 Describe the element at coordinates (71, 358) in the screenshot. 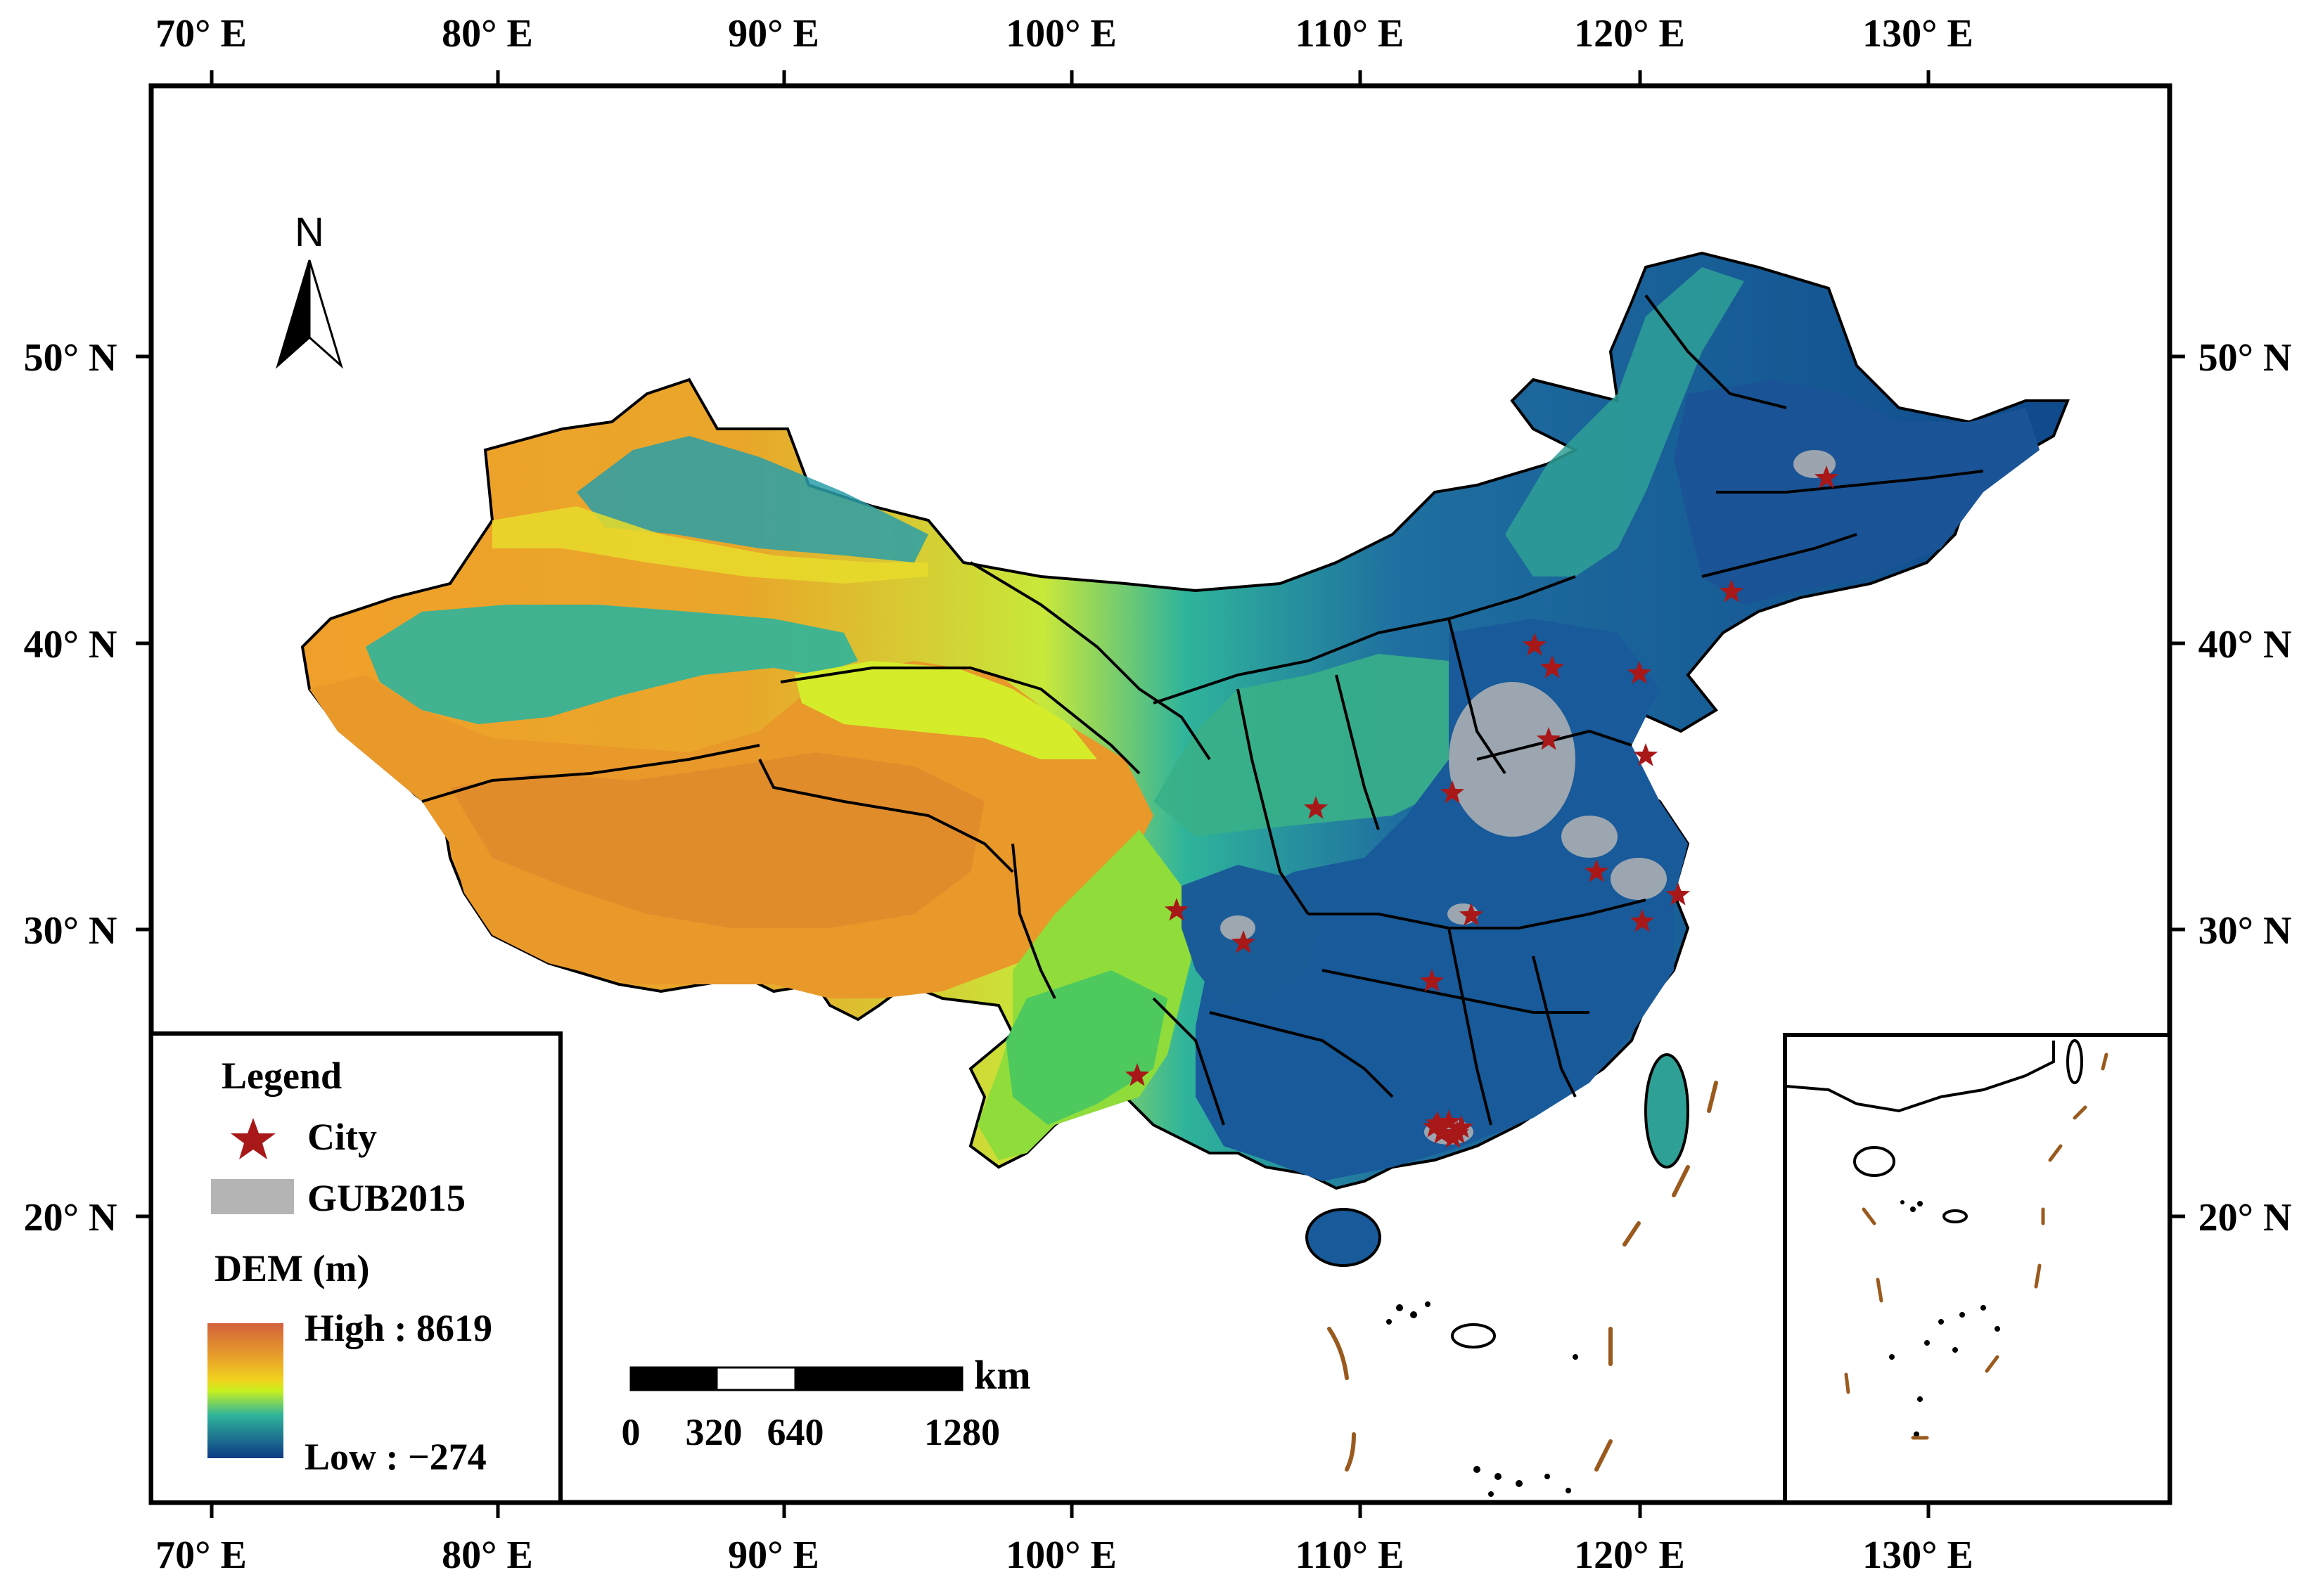

I see `label-left-50: 50° N` at that location.